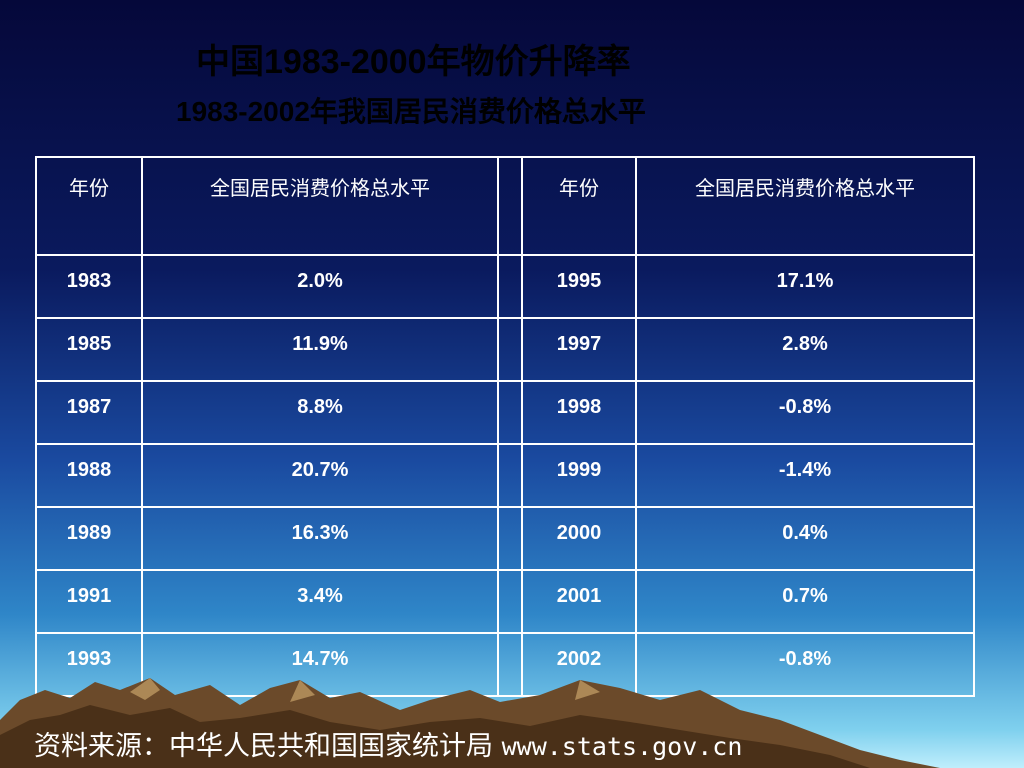  What do you see at coordinates (320, 412) in the screenshot?
I see `cpi-cell: 8.8%` at bounding box center [320, 412].